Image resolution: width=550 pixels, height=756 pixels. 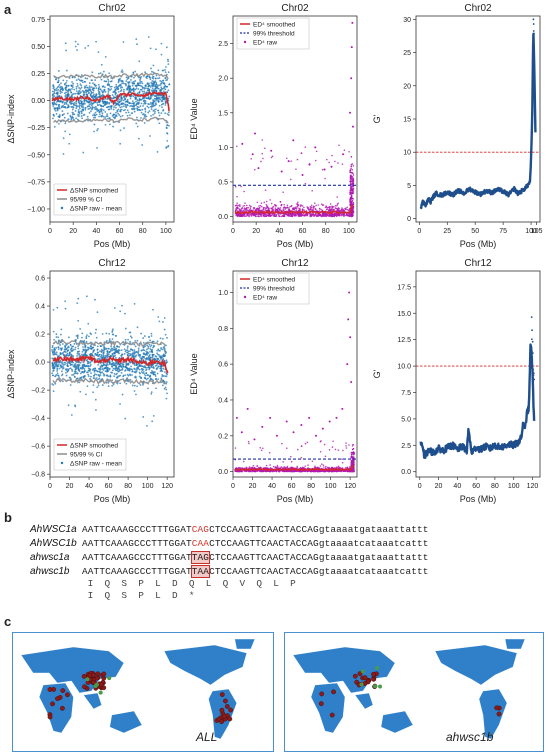 I want to click on y-tick-label: −0.4, so click(x=38, y=419).